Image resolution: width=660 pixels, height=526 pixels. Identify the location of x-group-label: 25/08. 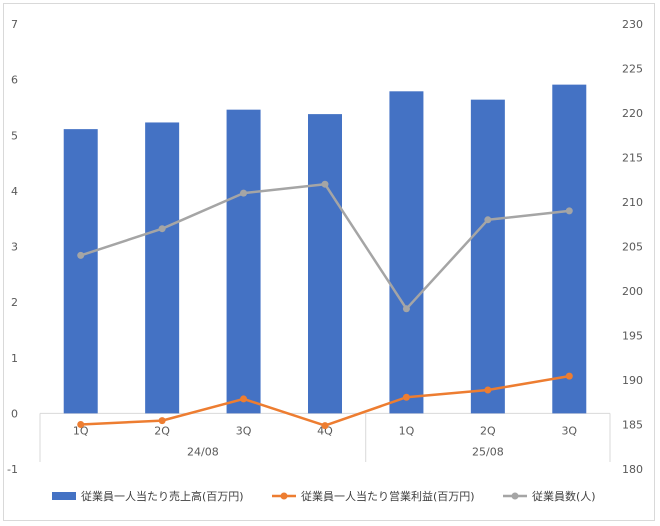
(488, 451).